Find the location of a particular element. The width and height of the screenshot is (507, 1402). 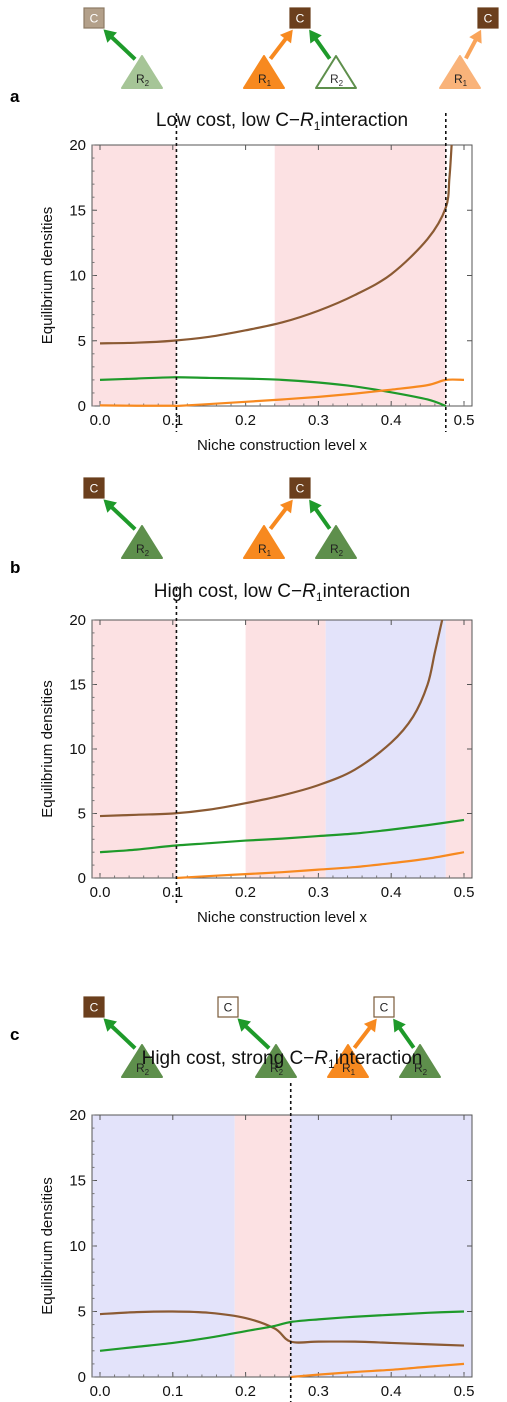

series-line-C is located at coordinates (282, 1328).